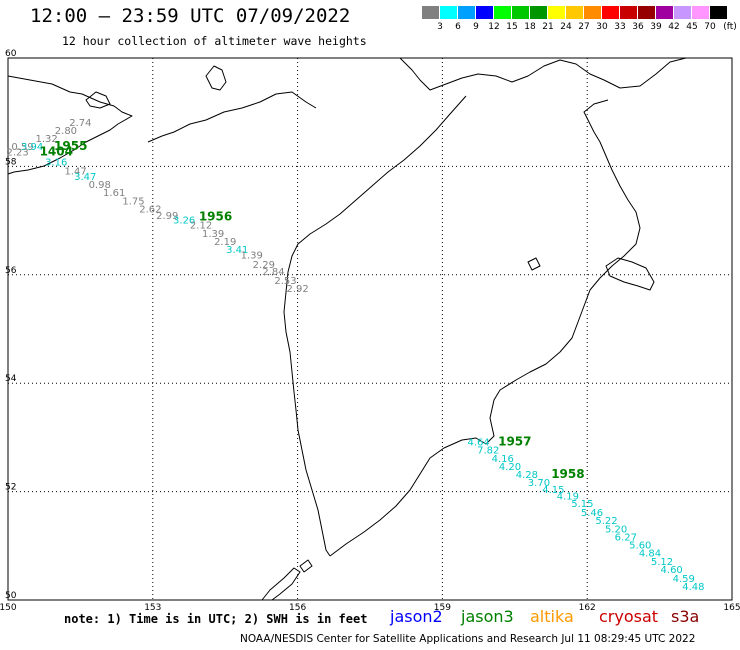  What do you see at coordinates (579, 21) in the screenshot?
I see `color-scale-legend: 3 6 9 12 15 18 21 24 27 30 33 36 39 42 45 70 (ft)` at bounding box center [579, 21].